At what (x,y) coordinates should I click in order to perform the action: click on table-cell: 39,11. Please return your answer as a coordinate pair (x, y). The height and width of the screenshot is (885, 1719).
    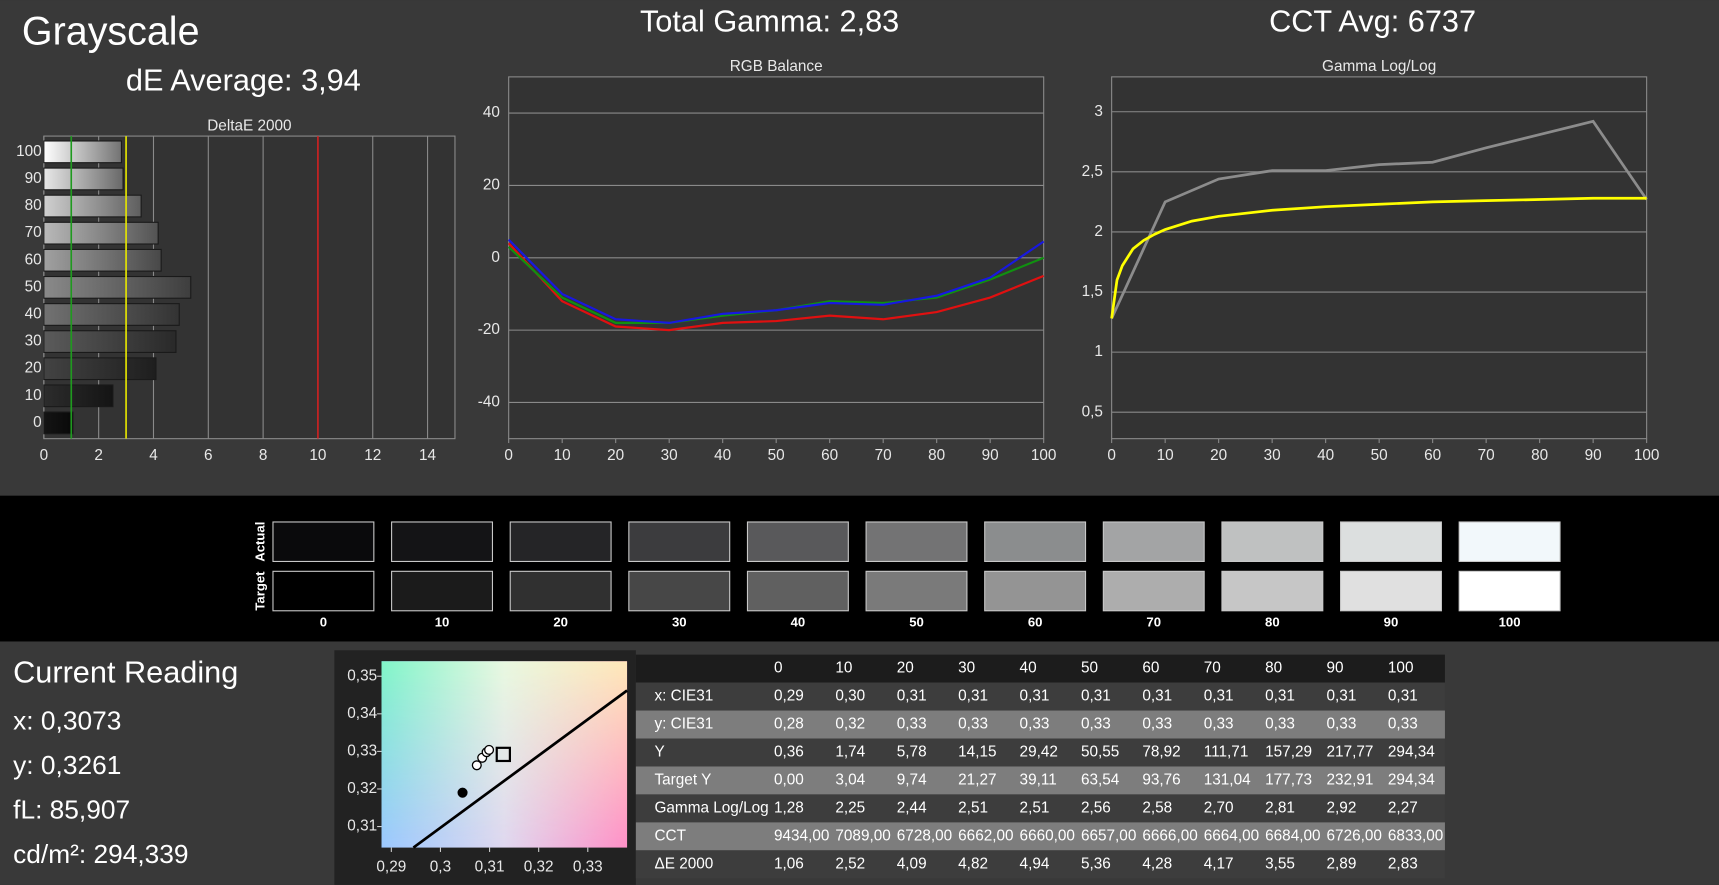
    Looking at the image, I should click on (1038, 779).